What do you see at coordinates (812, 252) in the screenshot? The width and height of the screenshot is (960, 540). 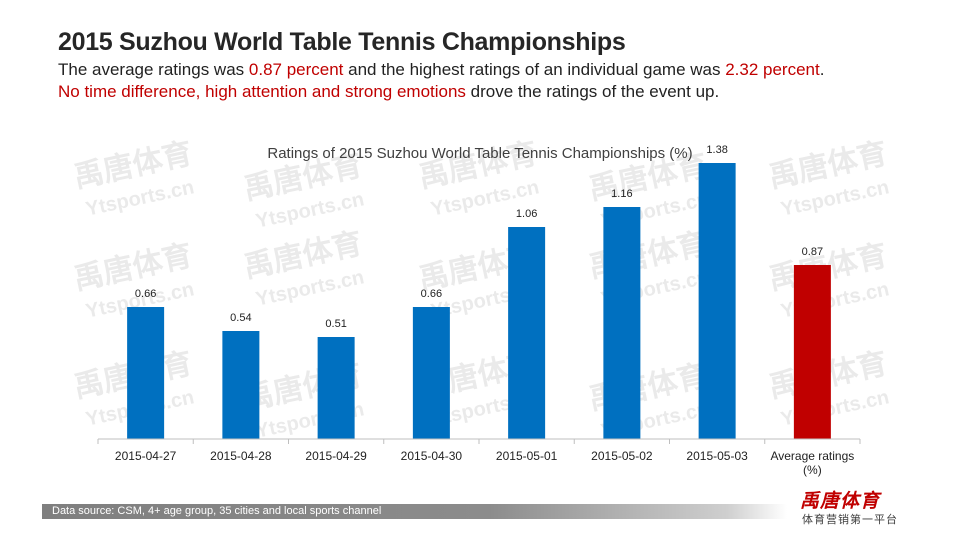 I see `data-label: 0.87` at bounding box center [812, 252].